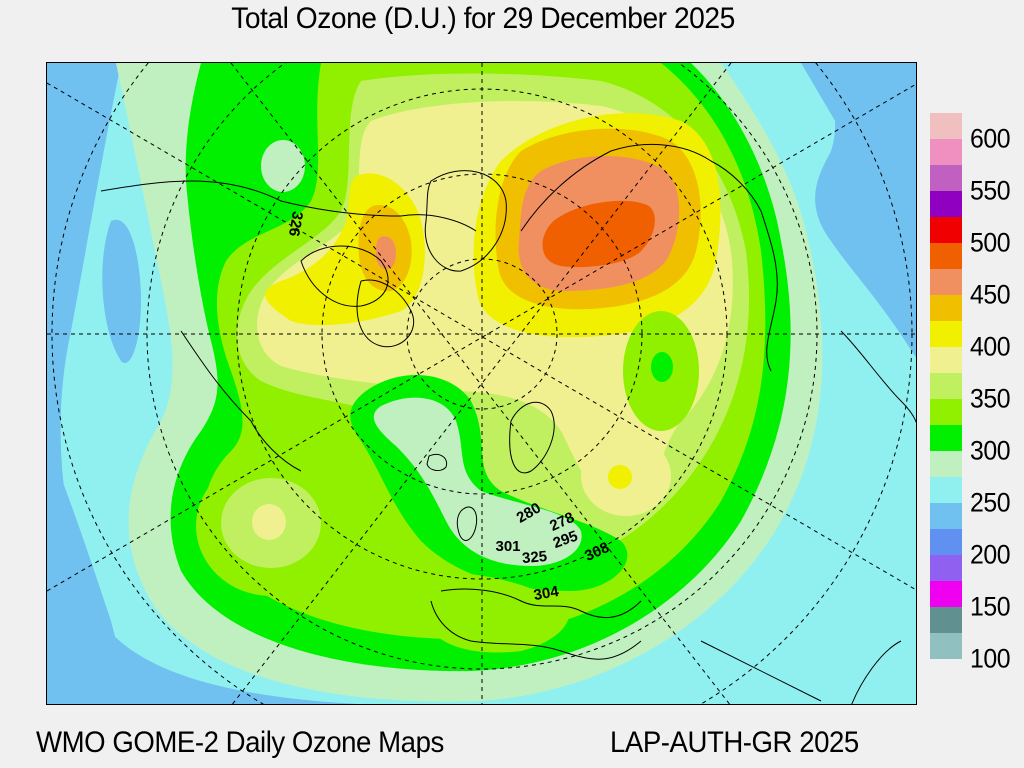 This screenshot has height=768, width=1024. Describe the element at coordinates (990, 398) in the screenshot. I see `colorbar-tick-350: 350` at that location.